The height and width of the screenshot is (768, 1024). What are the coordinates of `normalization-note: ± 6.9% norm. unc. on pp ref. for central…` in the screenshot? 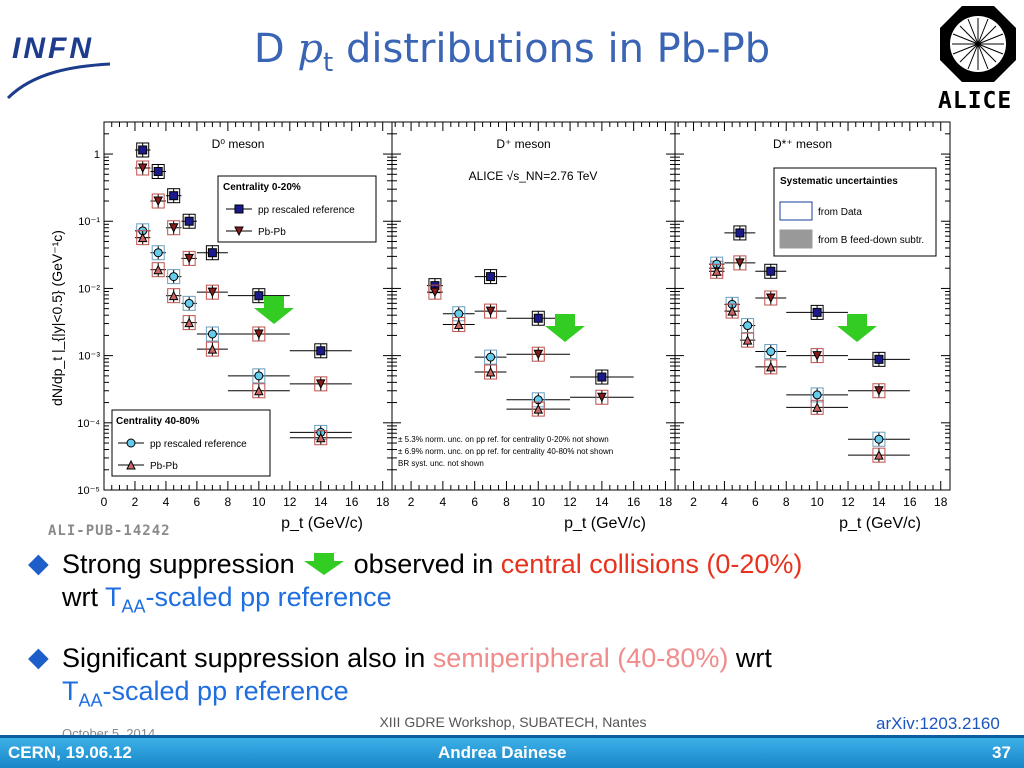 It's located at (505, 451).